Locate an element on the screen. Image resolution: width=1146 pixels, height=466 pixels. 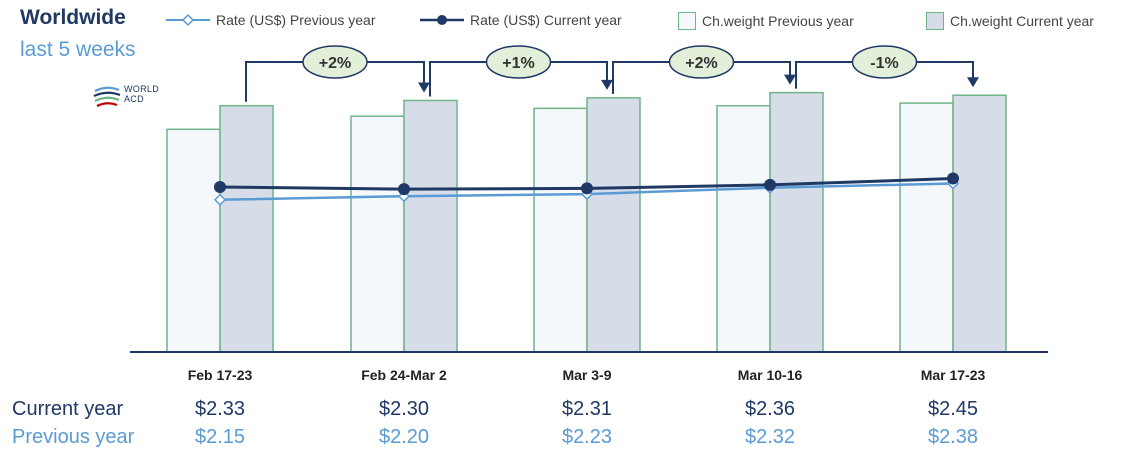
legend-weight-cur-label: Ch.weight Current year is located at coordinates (1022, 21).